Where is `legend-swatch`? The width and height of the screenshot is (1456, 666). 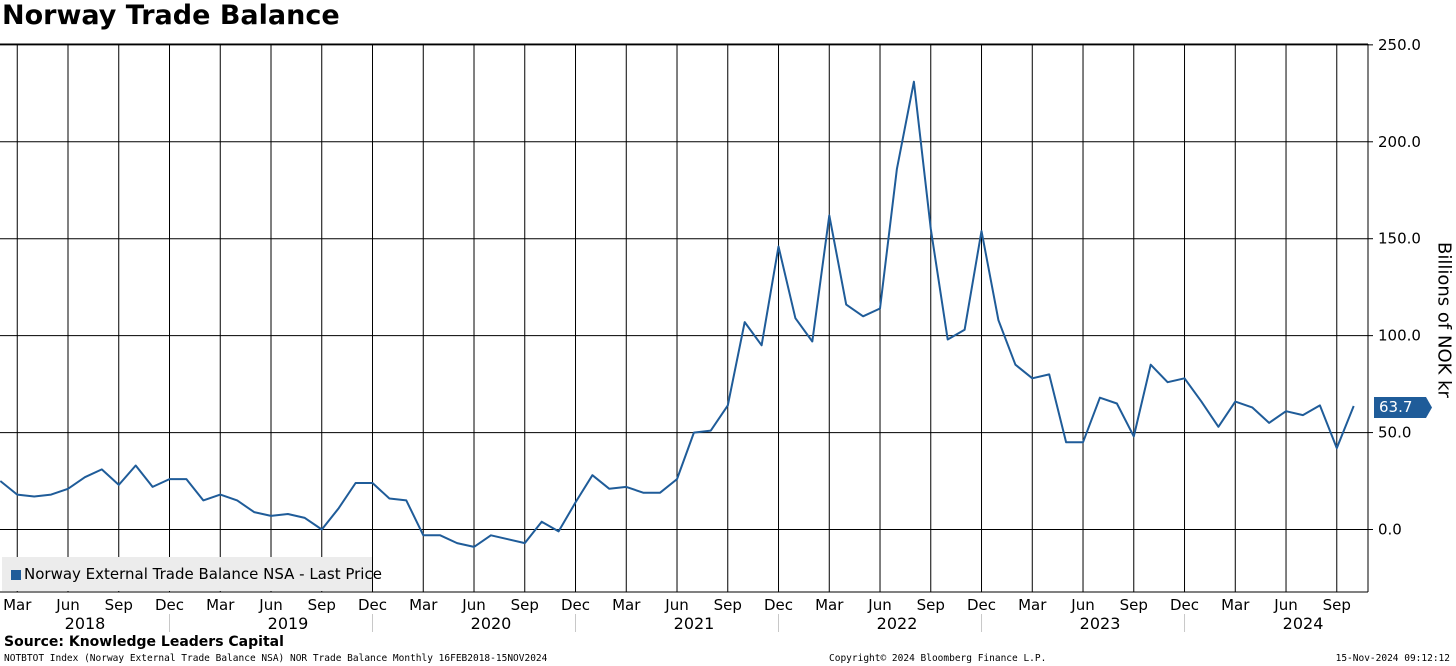
legend-swatch is located at coordinates (16, 575).